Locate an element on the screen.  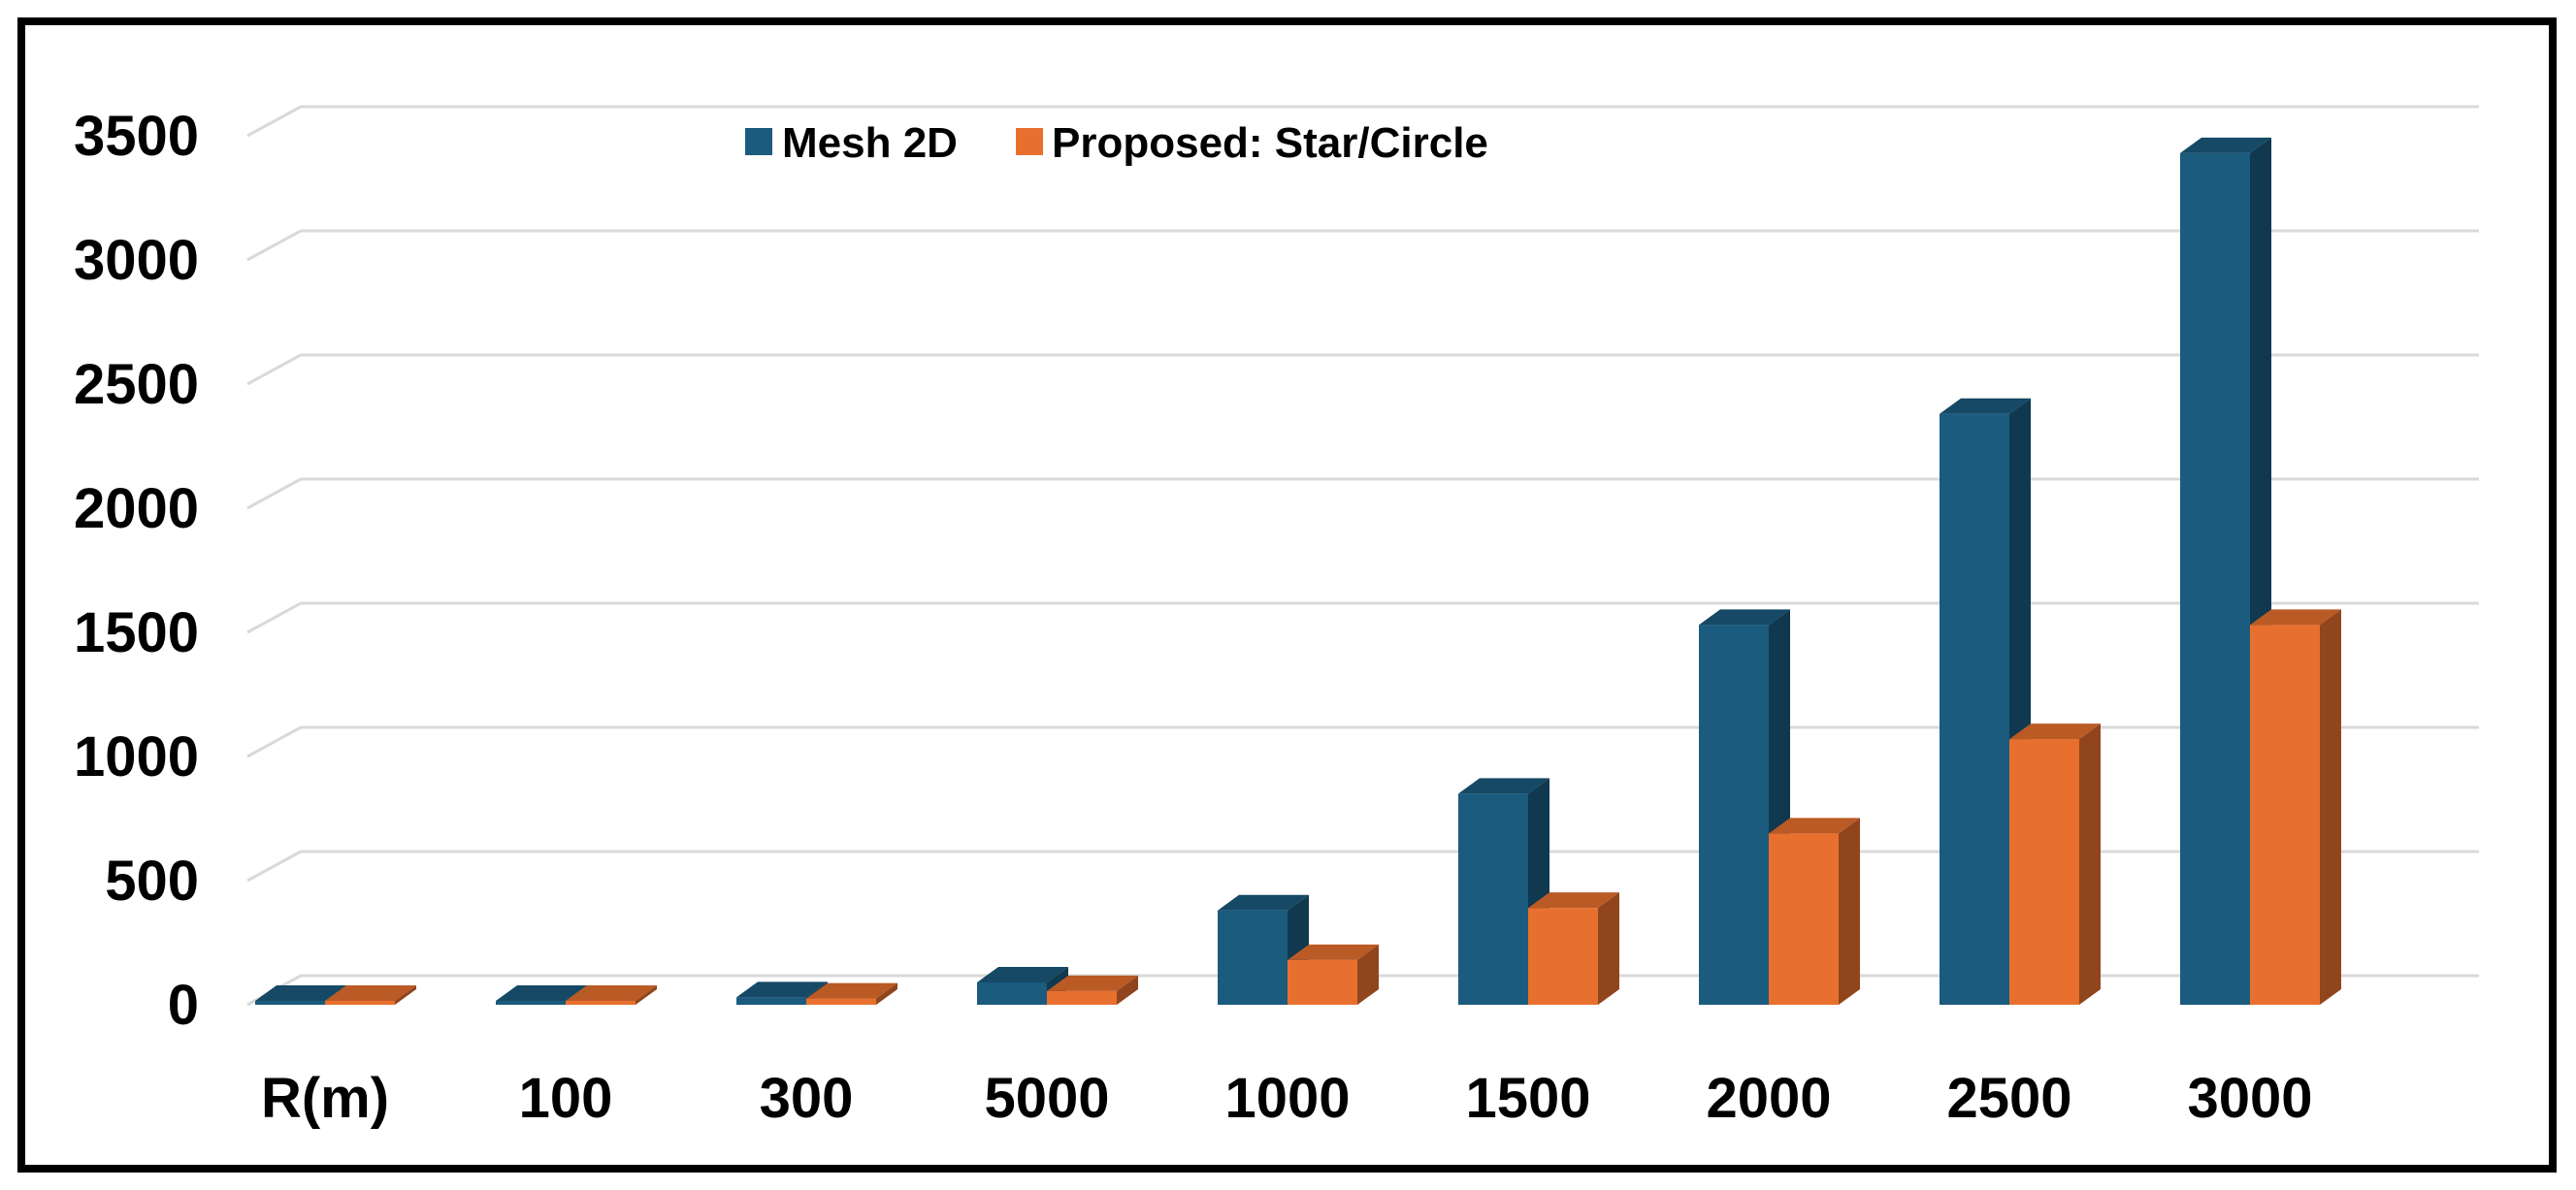
legend-label-proposed: Proposed: Star/Circle is located at coordinates (1270, 143).